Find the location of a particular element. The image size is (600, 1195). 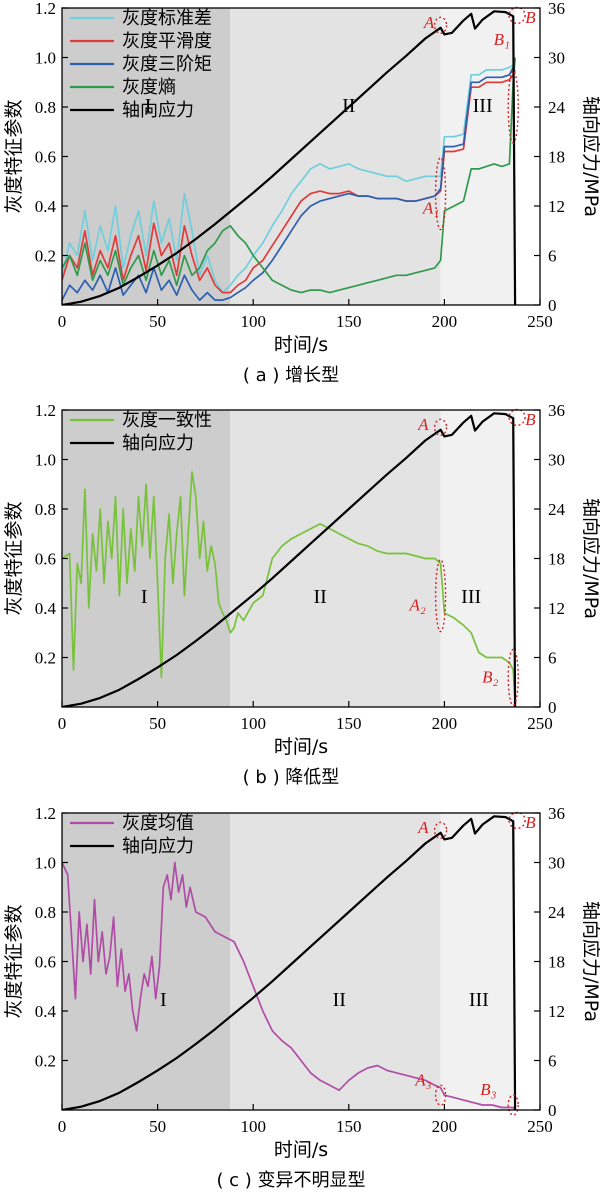

legend-label-4: 灰度熵 is located at coordinates (149, 87).